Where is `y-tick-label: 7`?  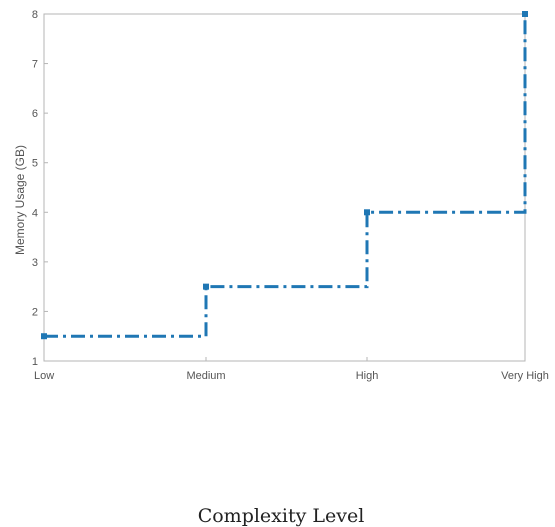 y-tick-label: 7 is located at coordinates (35, 65).